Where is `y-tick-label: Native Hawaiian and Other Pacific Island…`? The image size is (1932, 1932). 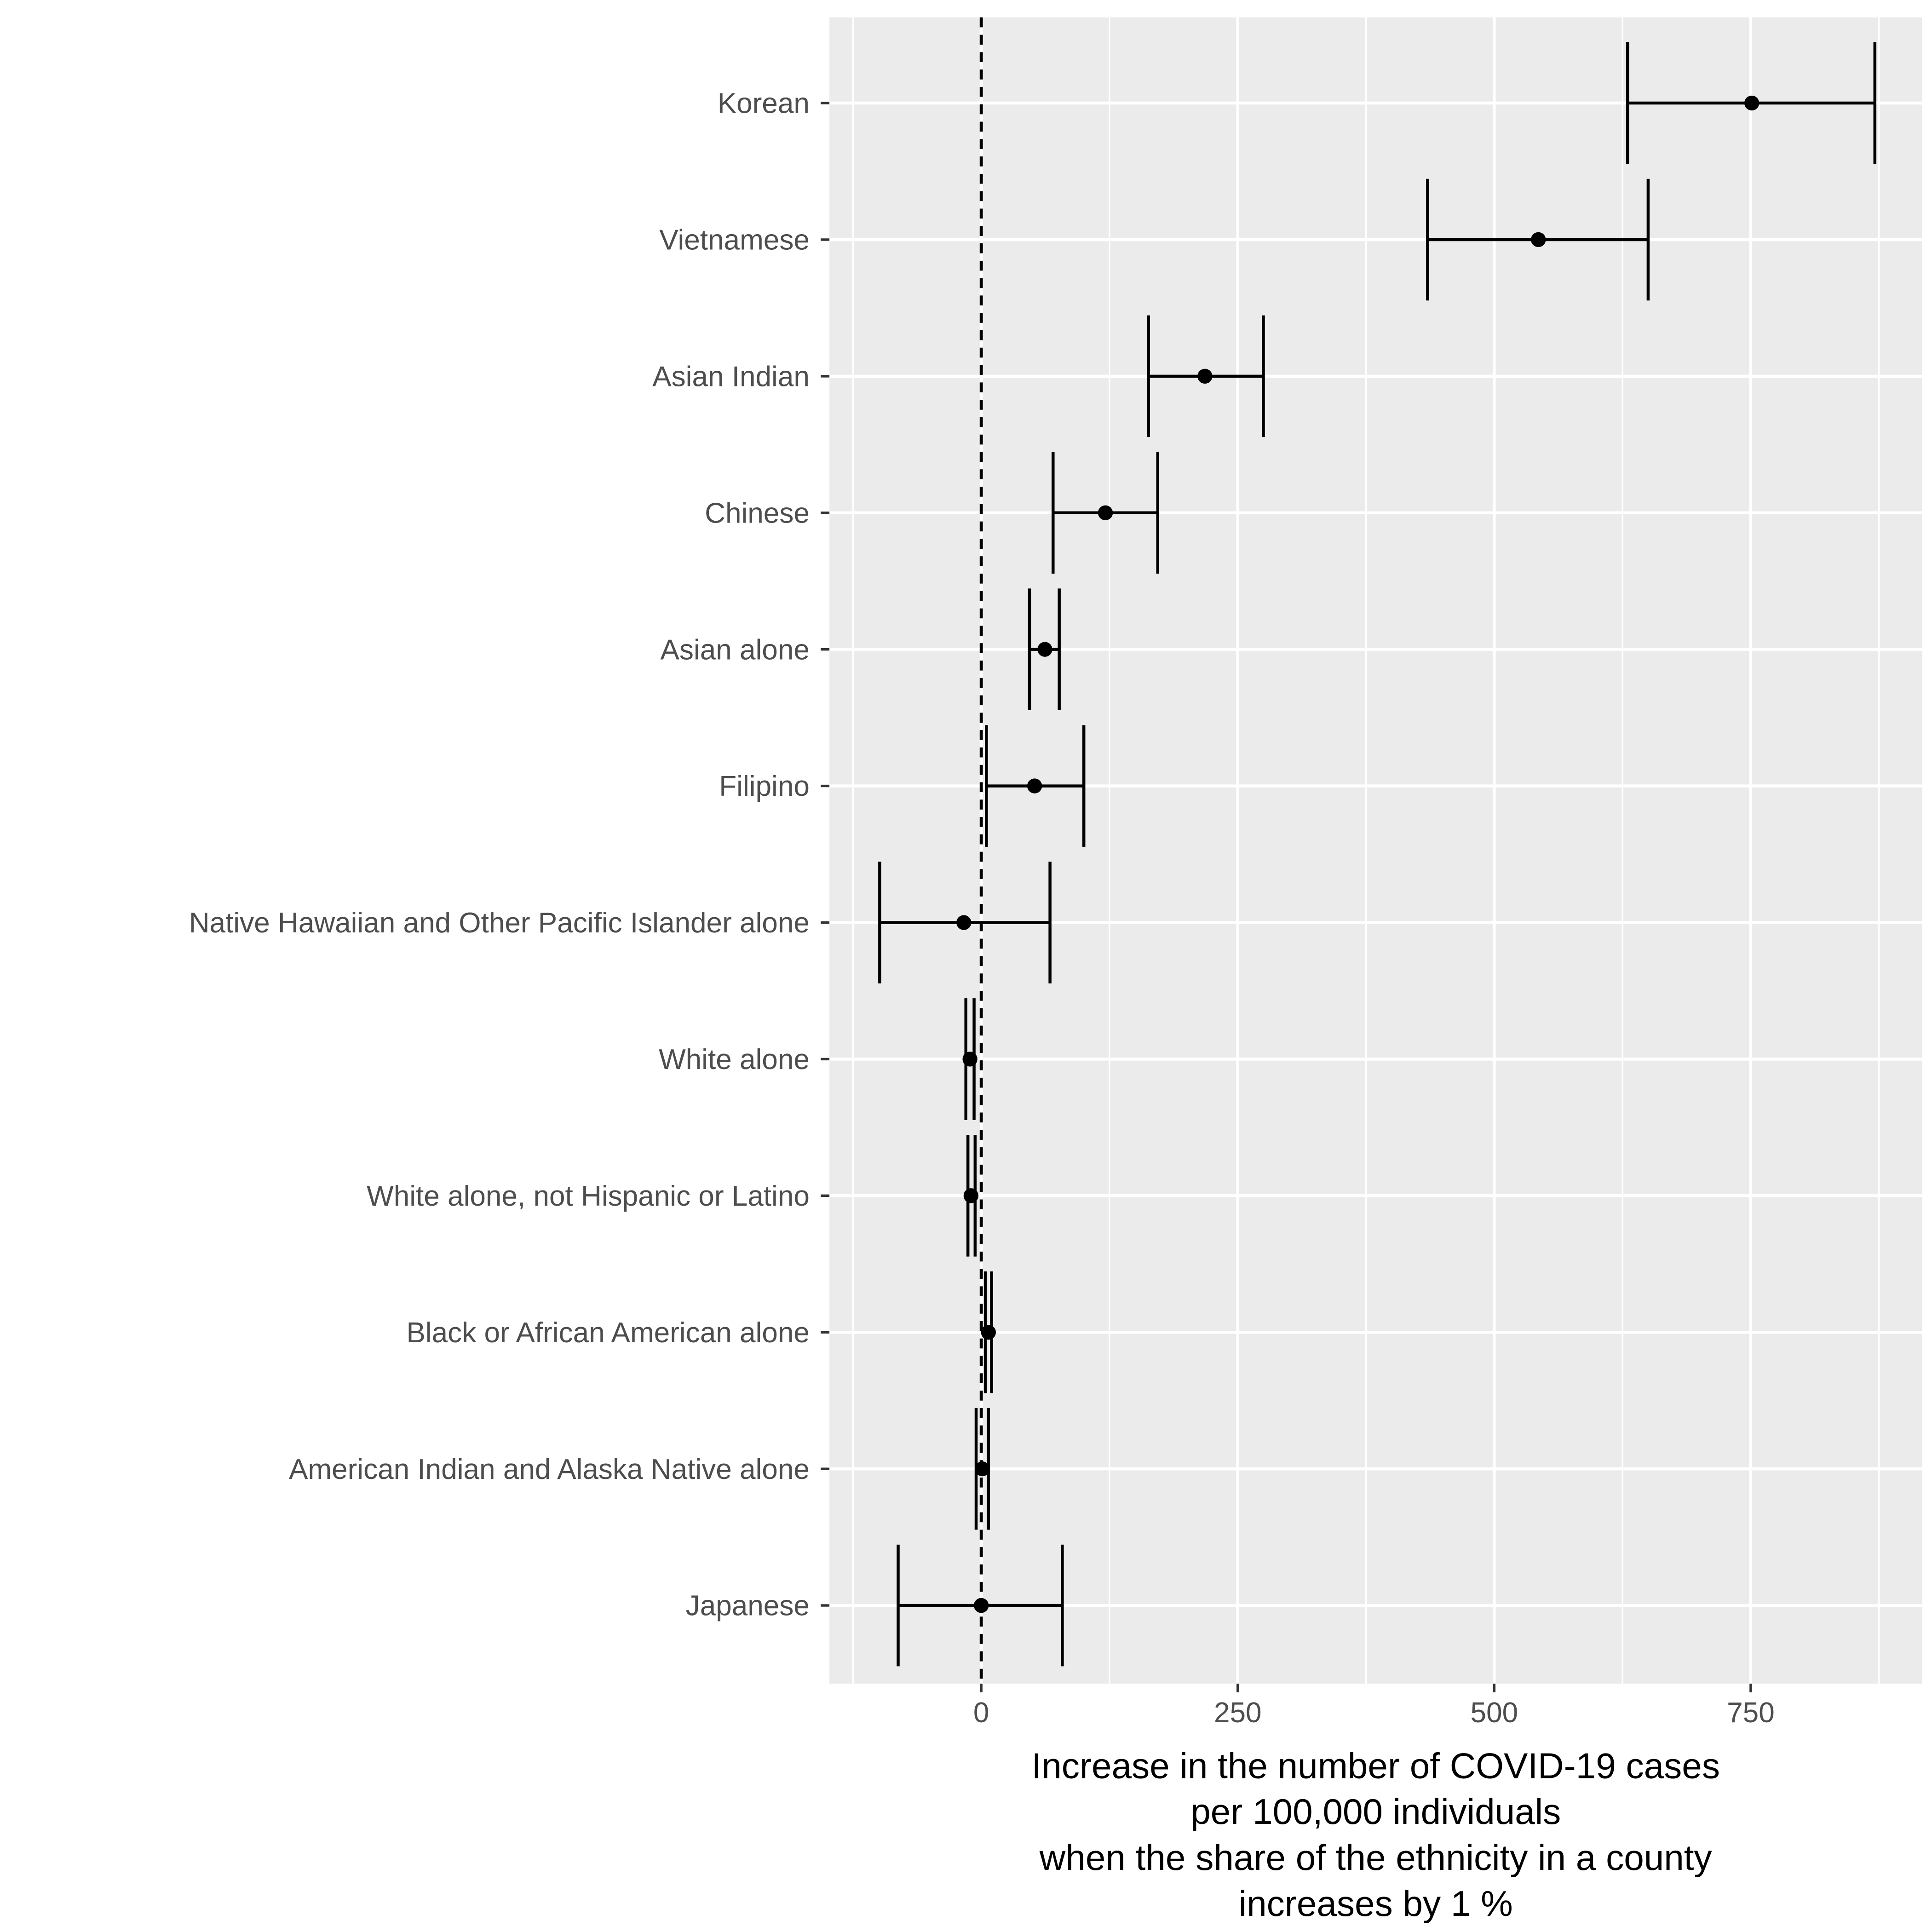
y-tick-label: Native Hawaiian and Other Pacific Island… is located at coordinates (499, 923).